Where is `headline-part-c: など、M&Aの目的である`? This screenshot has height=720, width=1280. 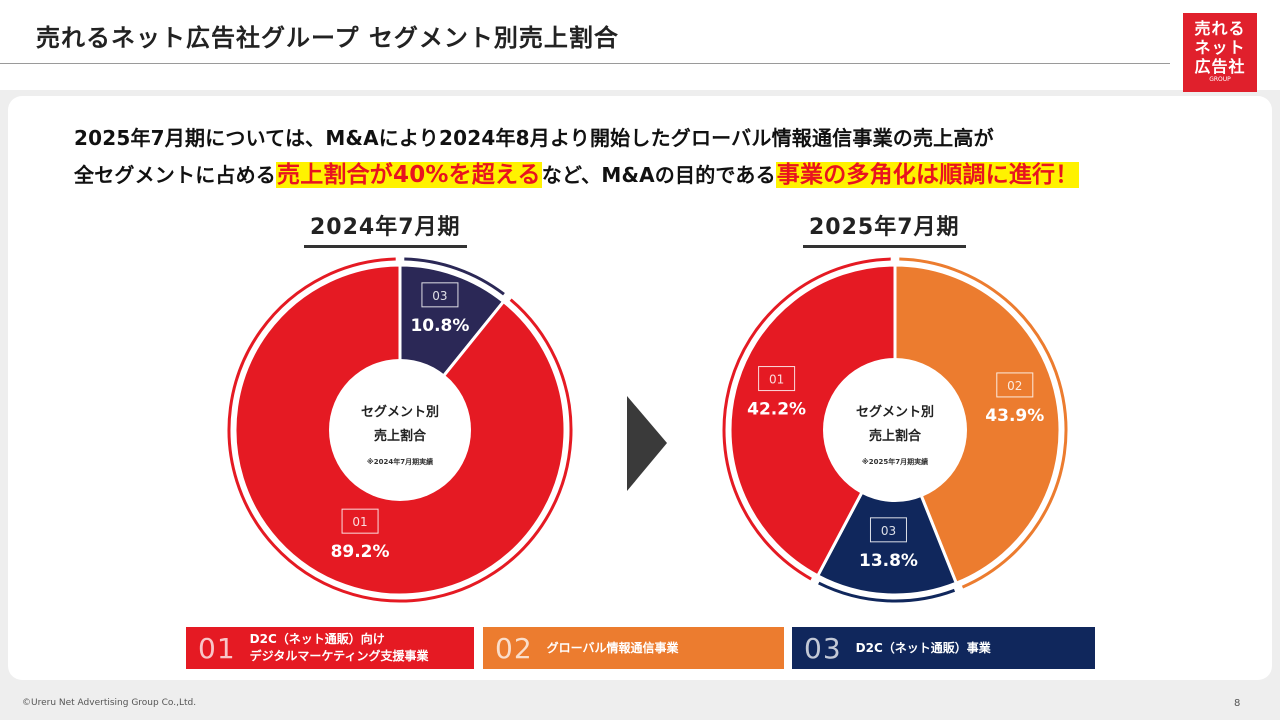
headline-part-c: など、M&Aの目的である is located at coordinates (658, 175).